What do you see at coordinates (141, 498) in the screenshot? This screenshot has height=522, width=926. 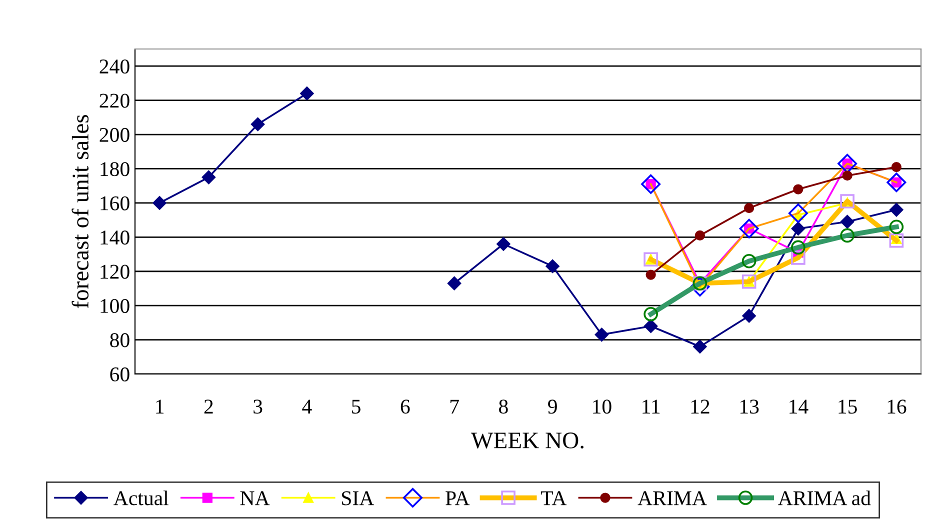 I see `legend-label: Actual` at bounding box center [141, 498].